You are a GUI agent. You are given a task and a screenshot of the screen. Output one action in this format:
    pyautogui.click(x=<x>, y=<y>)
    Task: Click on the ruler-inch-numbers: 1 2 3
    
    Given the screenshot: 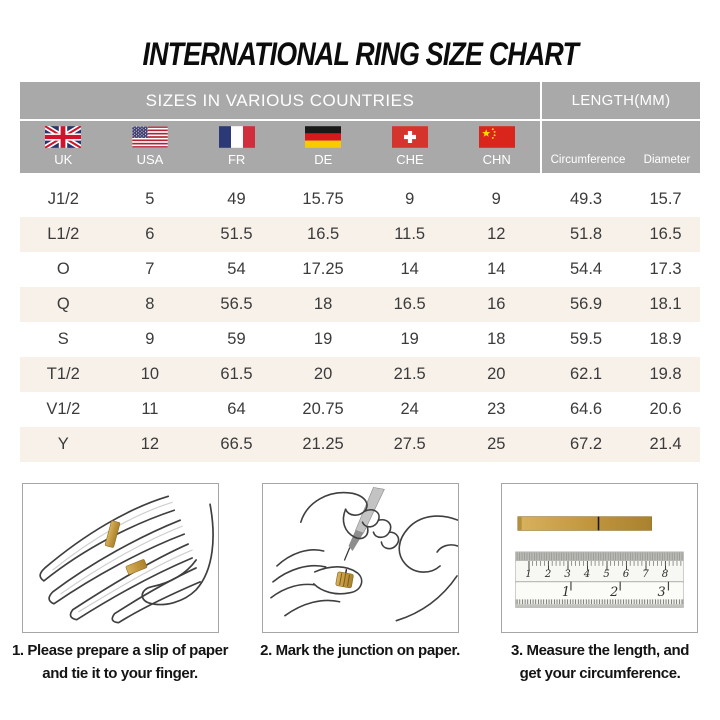 What is the action you would take?
    pyautogui.click(x=614, y=592)
    